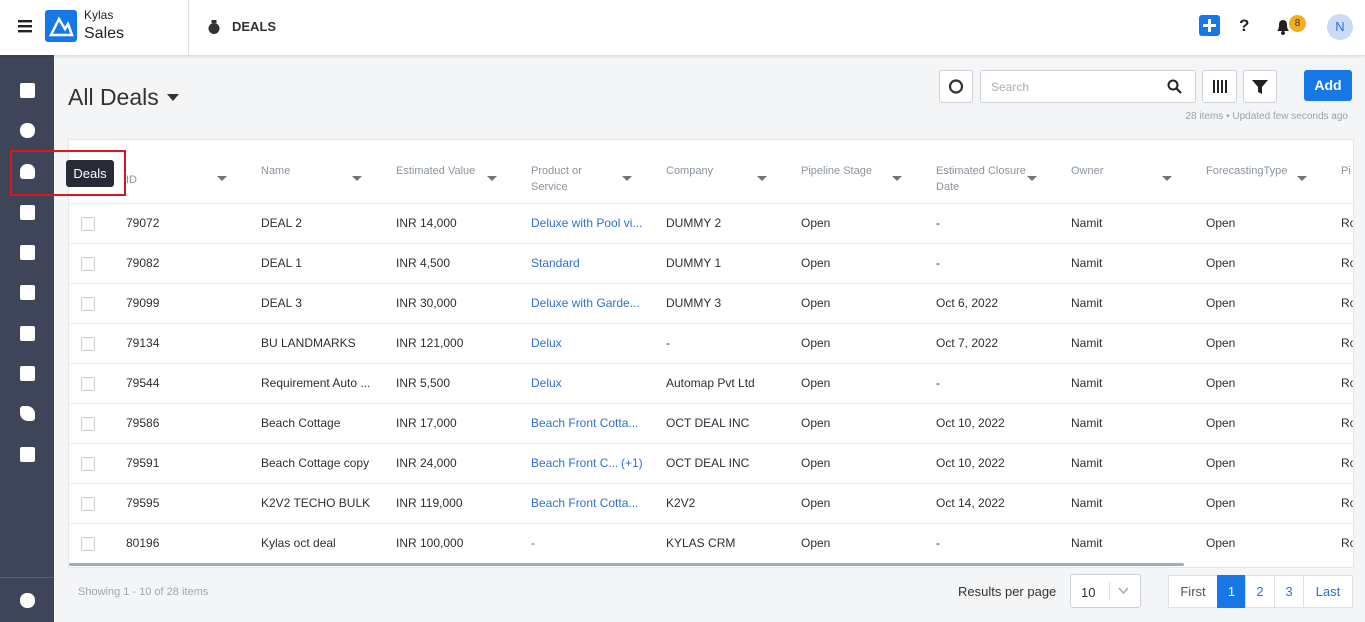 The height and width of the screenshot is (622, 1365). What do you see at coordinates (1289, 591) in the screenshot?
I see `page-button: 3` at bounding box center [1289, 591].